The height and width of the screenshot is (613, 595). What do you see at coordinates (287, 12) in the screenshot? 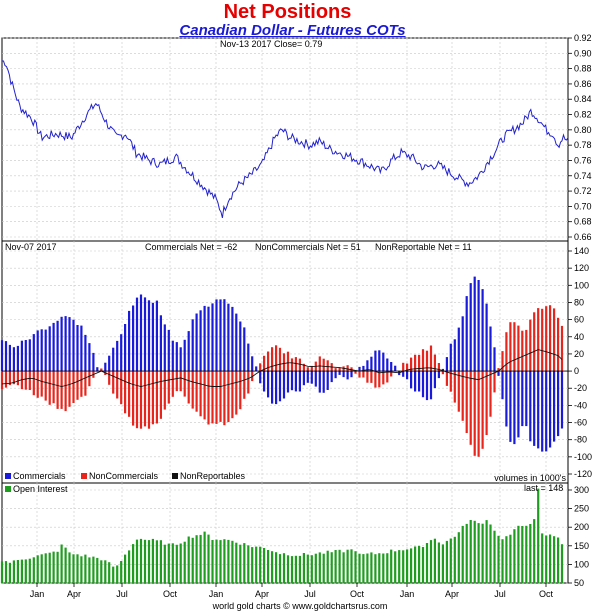
I see `page-title: Net Positions` at bounding box center [287, 12].